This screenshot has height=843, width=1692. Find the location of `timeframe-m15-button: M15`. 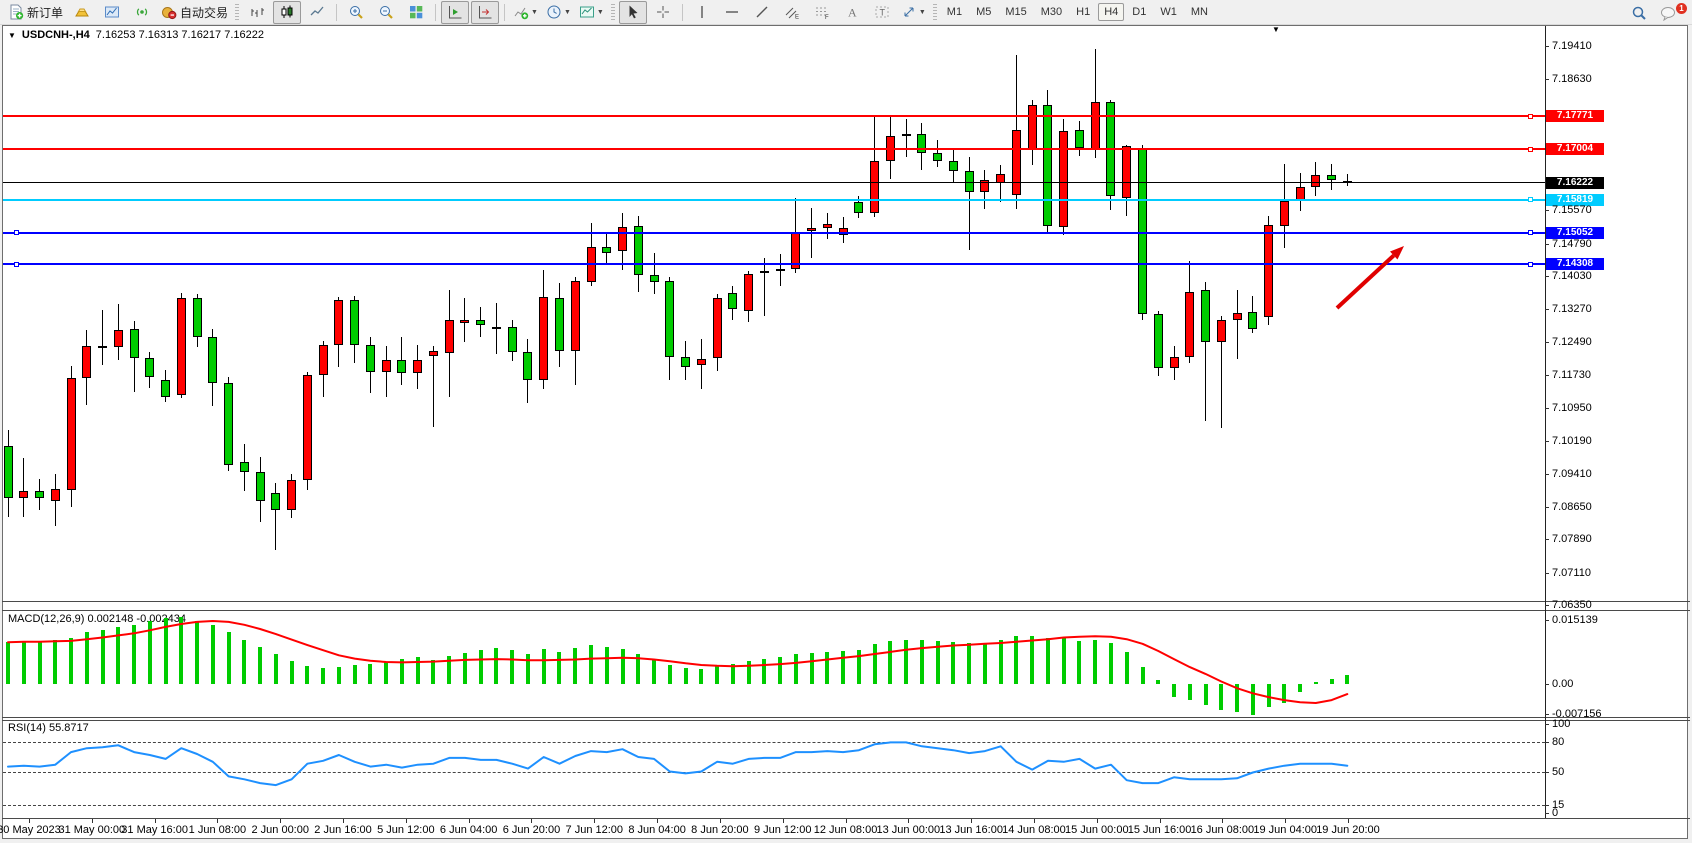

timeframe-m15-button: M15 is located at coordinates (1016, 12).